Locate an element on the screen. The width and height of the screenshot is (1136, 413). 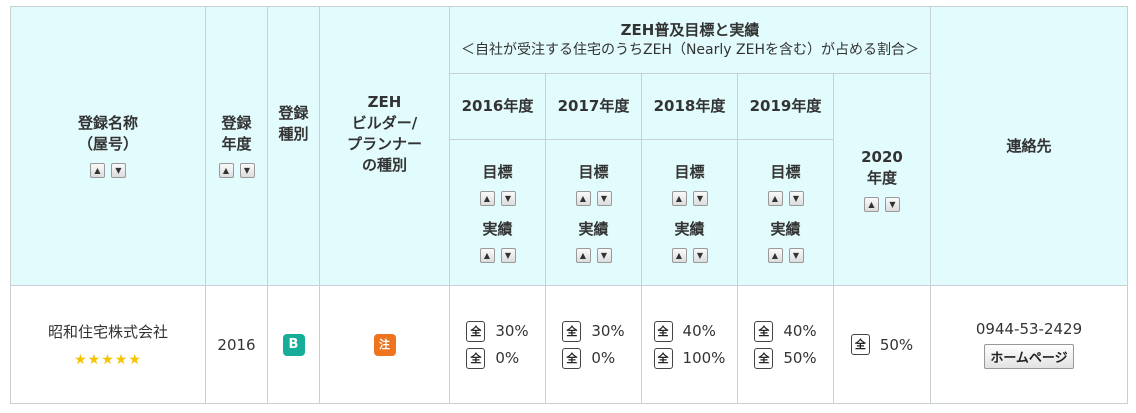
fy2020-value: 50% is located at coordinates (896, 344).